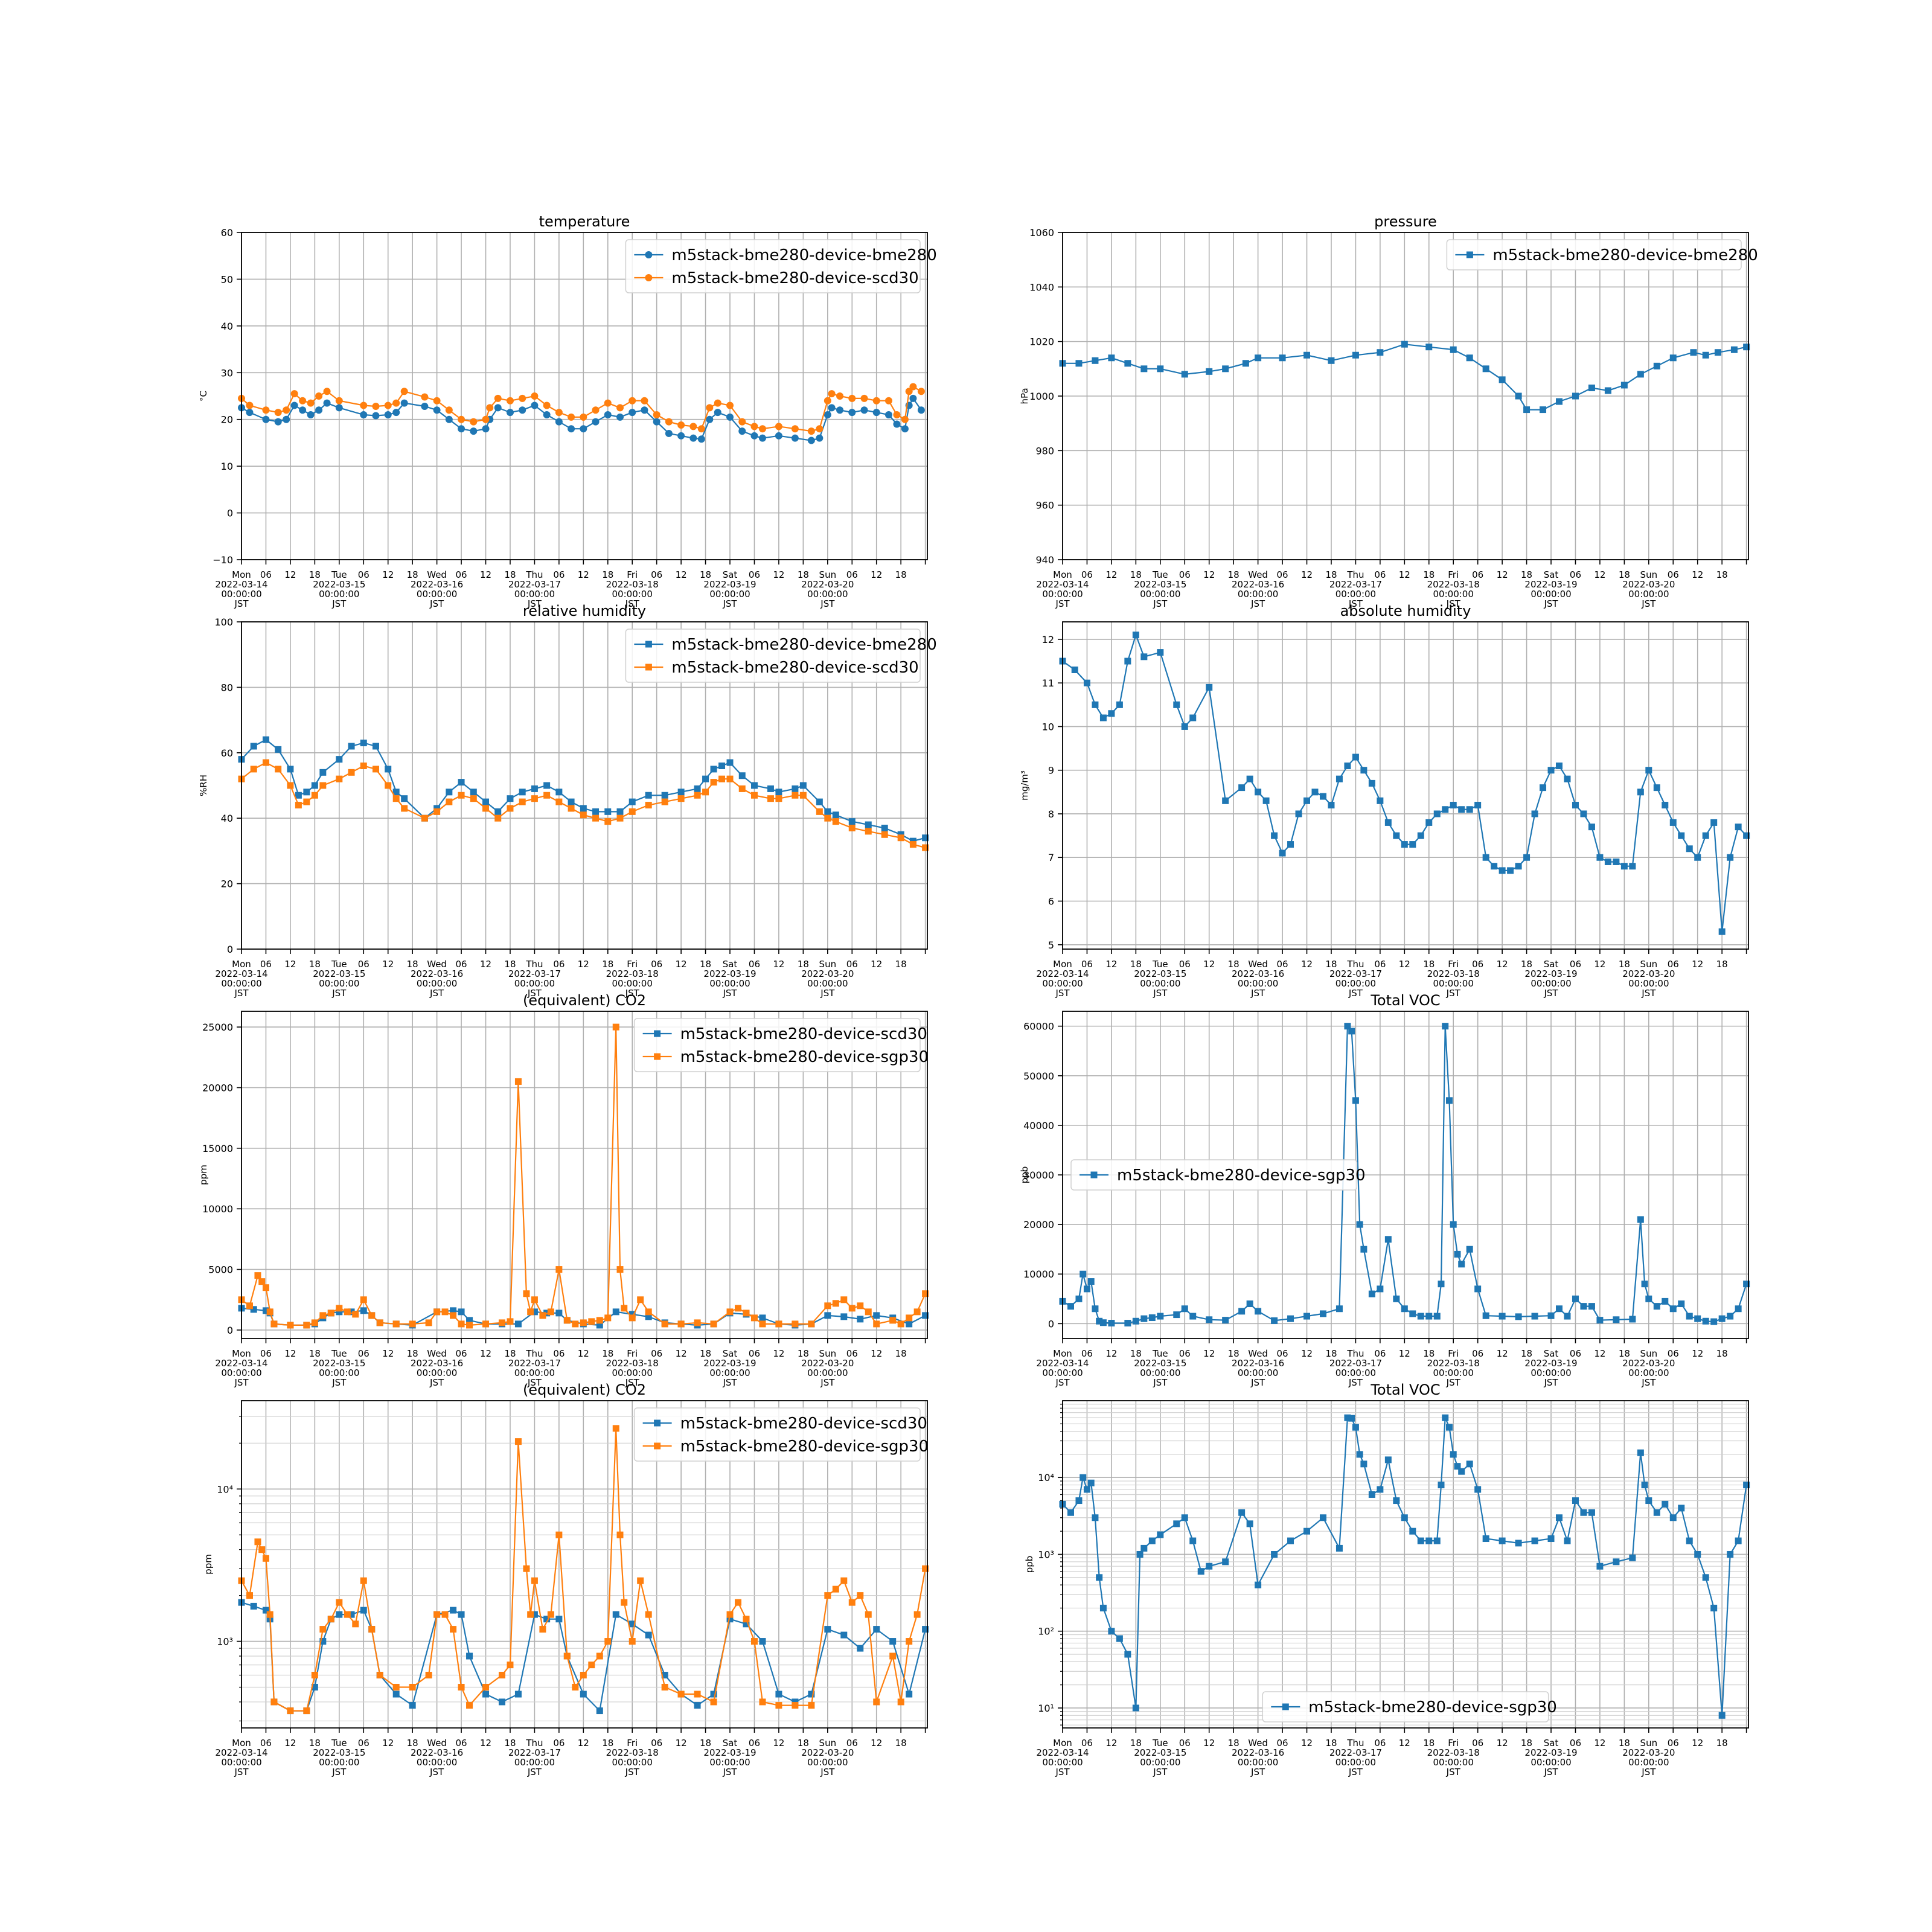 The image size is (1932, 1932). I want to click on x-date-label: Tue, so click(1160, 1743).